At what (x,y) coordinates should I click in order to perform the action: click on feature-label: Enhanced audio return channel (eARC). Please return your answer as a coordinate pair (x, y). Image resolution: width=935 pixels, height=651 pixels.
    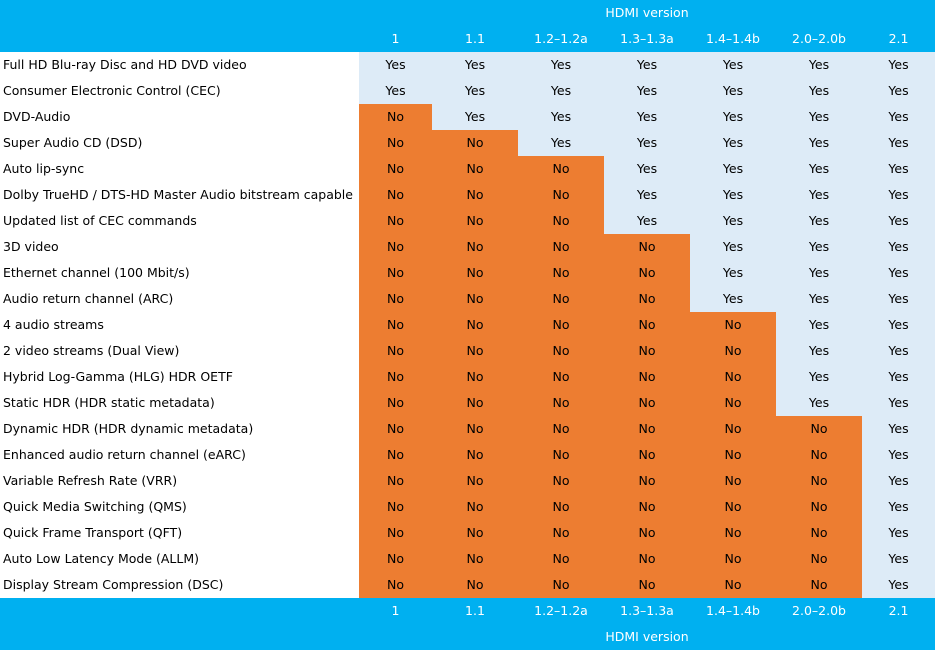
    Looking at the image, I should click on (179, 455).